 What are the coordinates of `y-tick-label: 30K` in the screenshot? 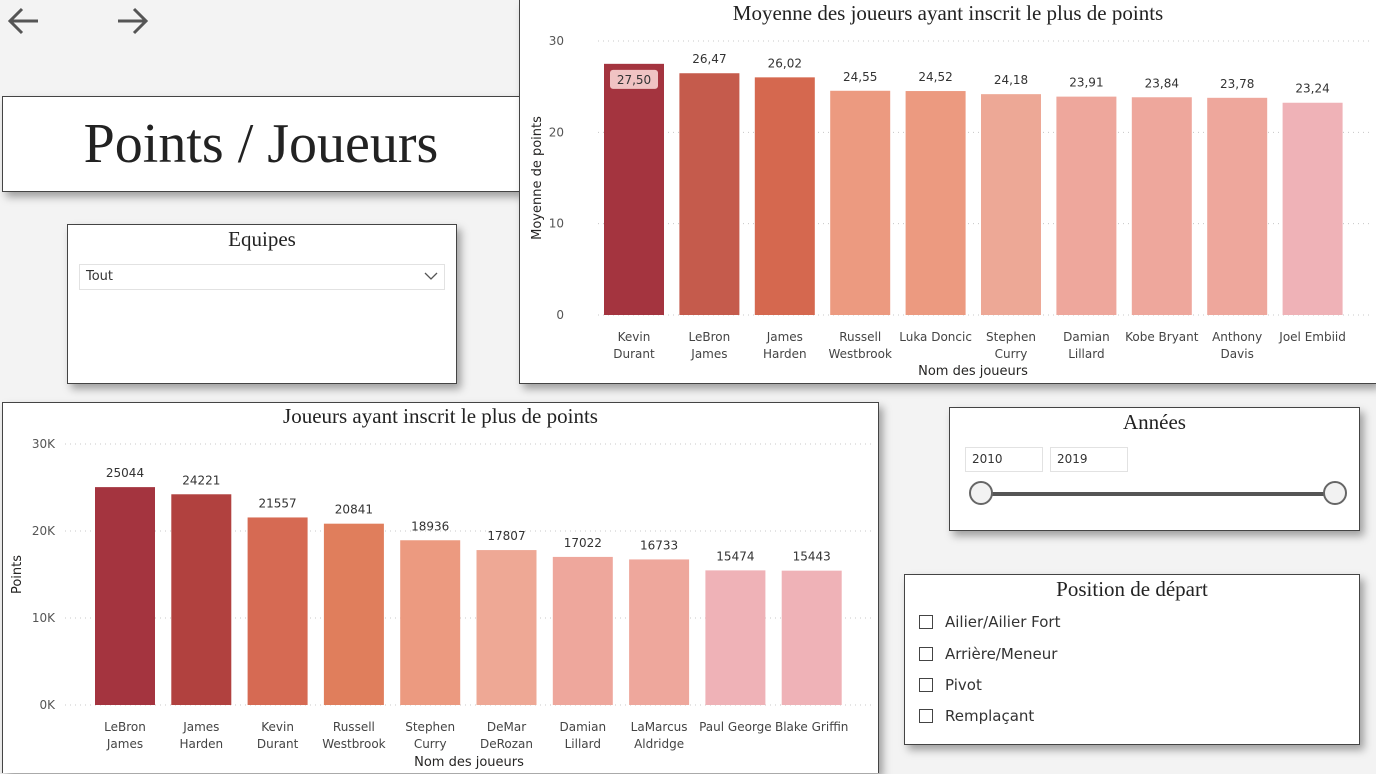 It's located at (44, 444).